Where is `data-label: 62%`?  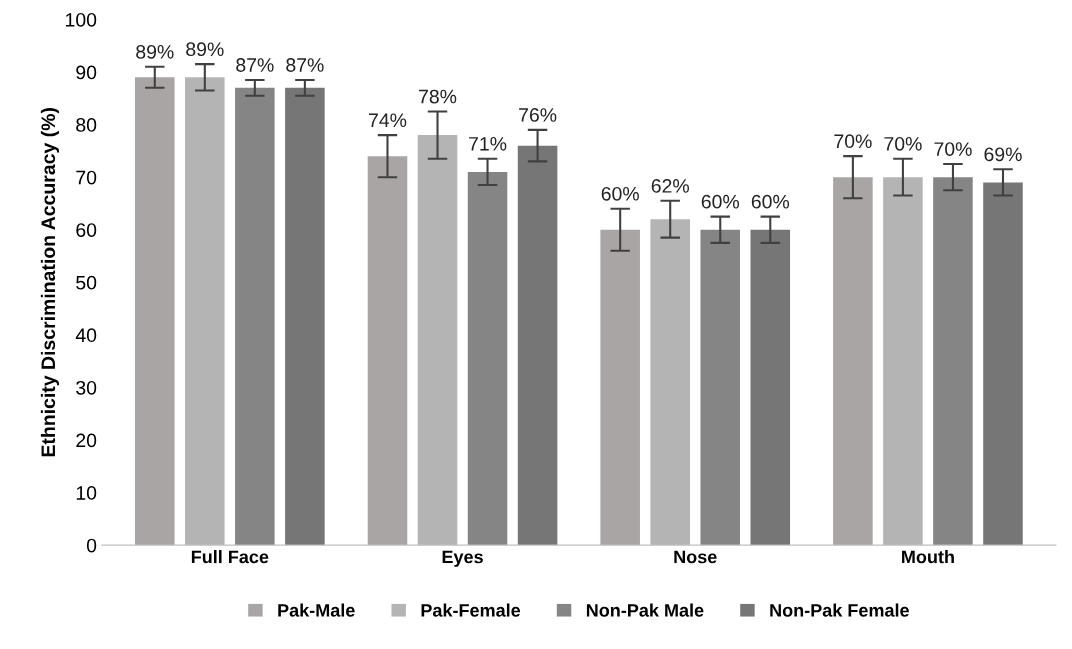 data-label: 62% is located at coordinates (670, 186).